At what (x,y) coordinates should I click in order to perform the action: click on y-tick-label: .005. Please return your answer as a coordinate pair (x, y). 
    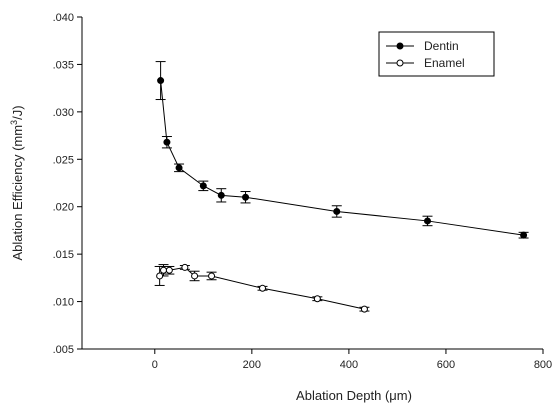
    Looking at the image, I should click on (63, 350).